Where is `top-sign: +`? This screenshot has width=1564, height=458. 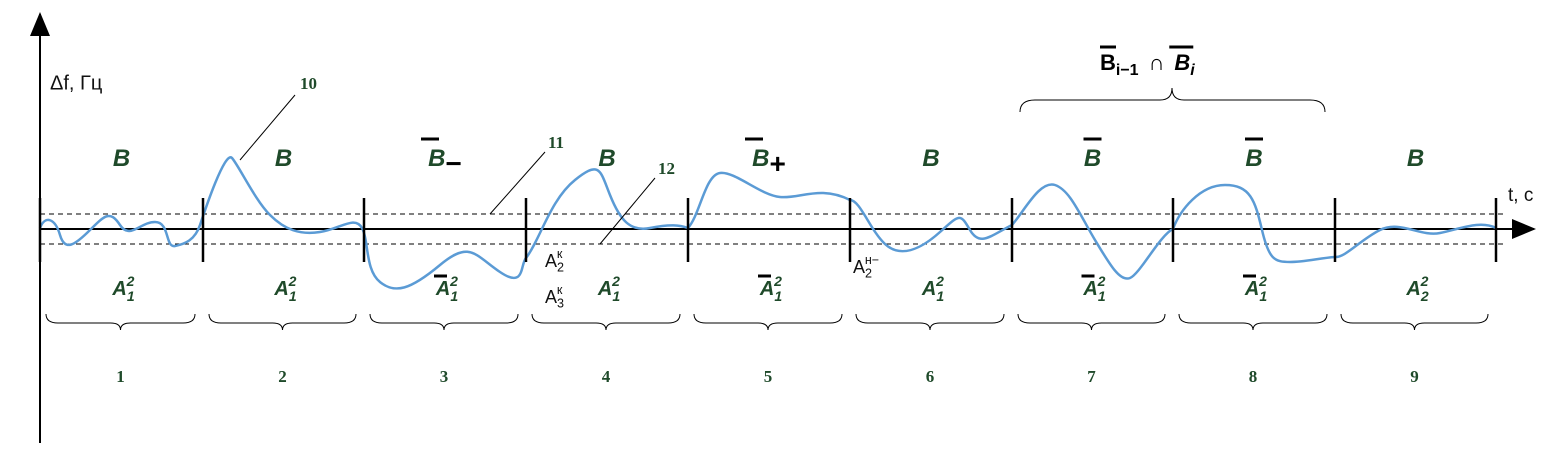
top-sign: + is located at coordinates (777, 163).